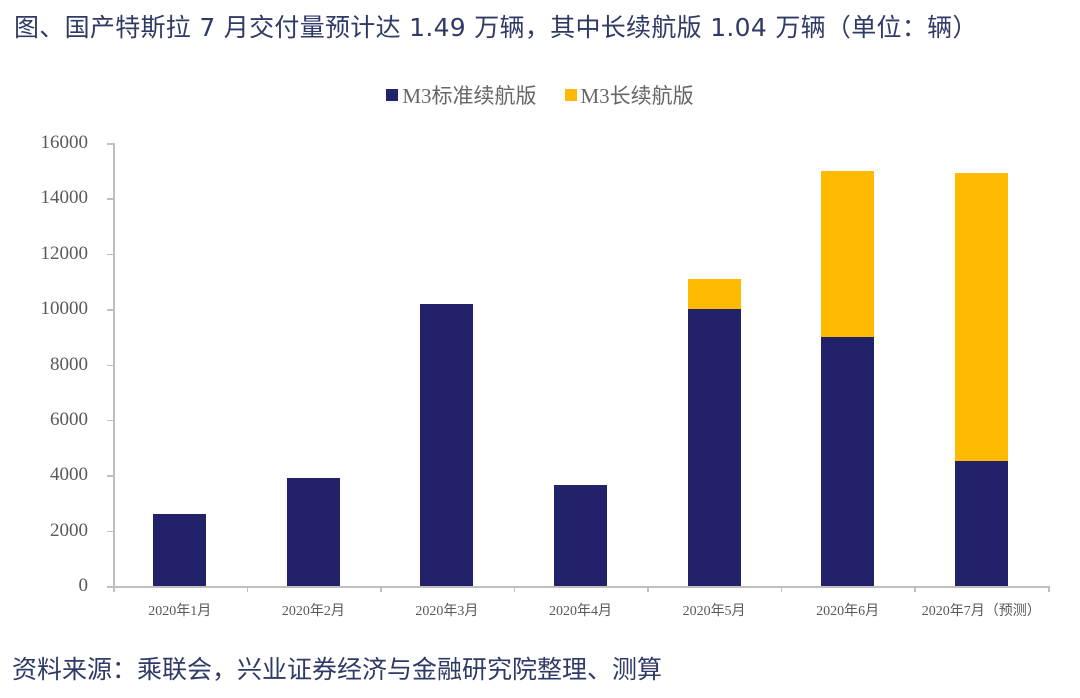 This screenshot has width=1080, height=698. What do you see at coordinates (447, 611) in the screenshot?
I see `x-tick-label: 2020年3月` at bounding box center [447, 611].